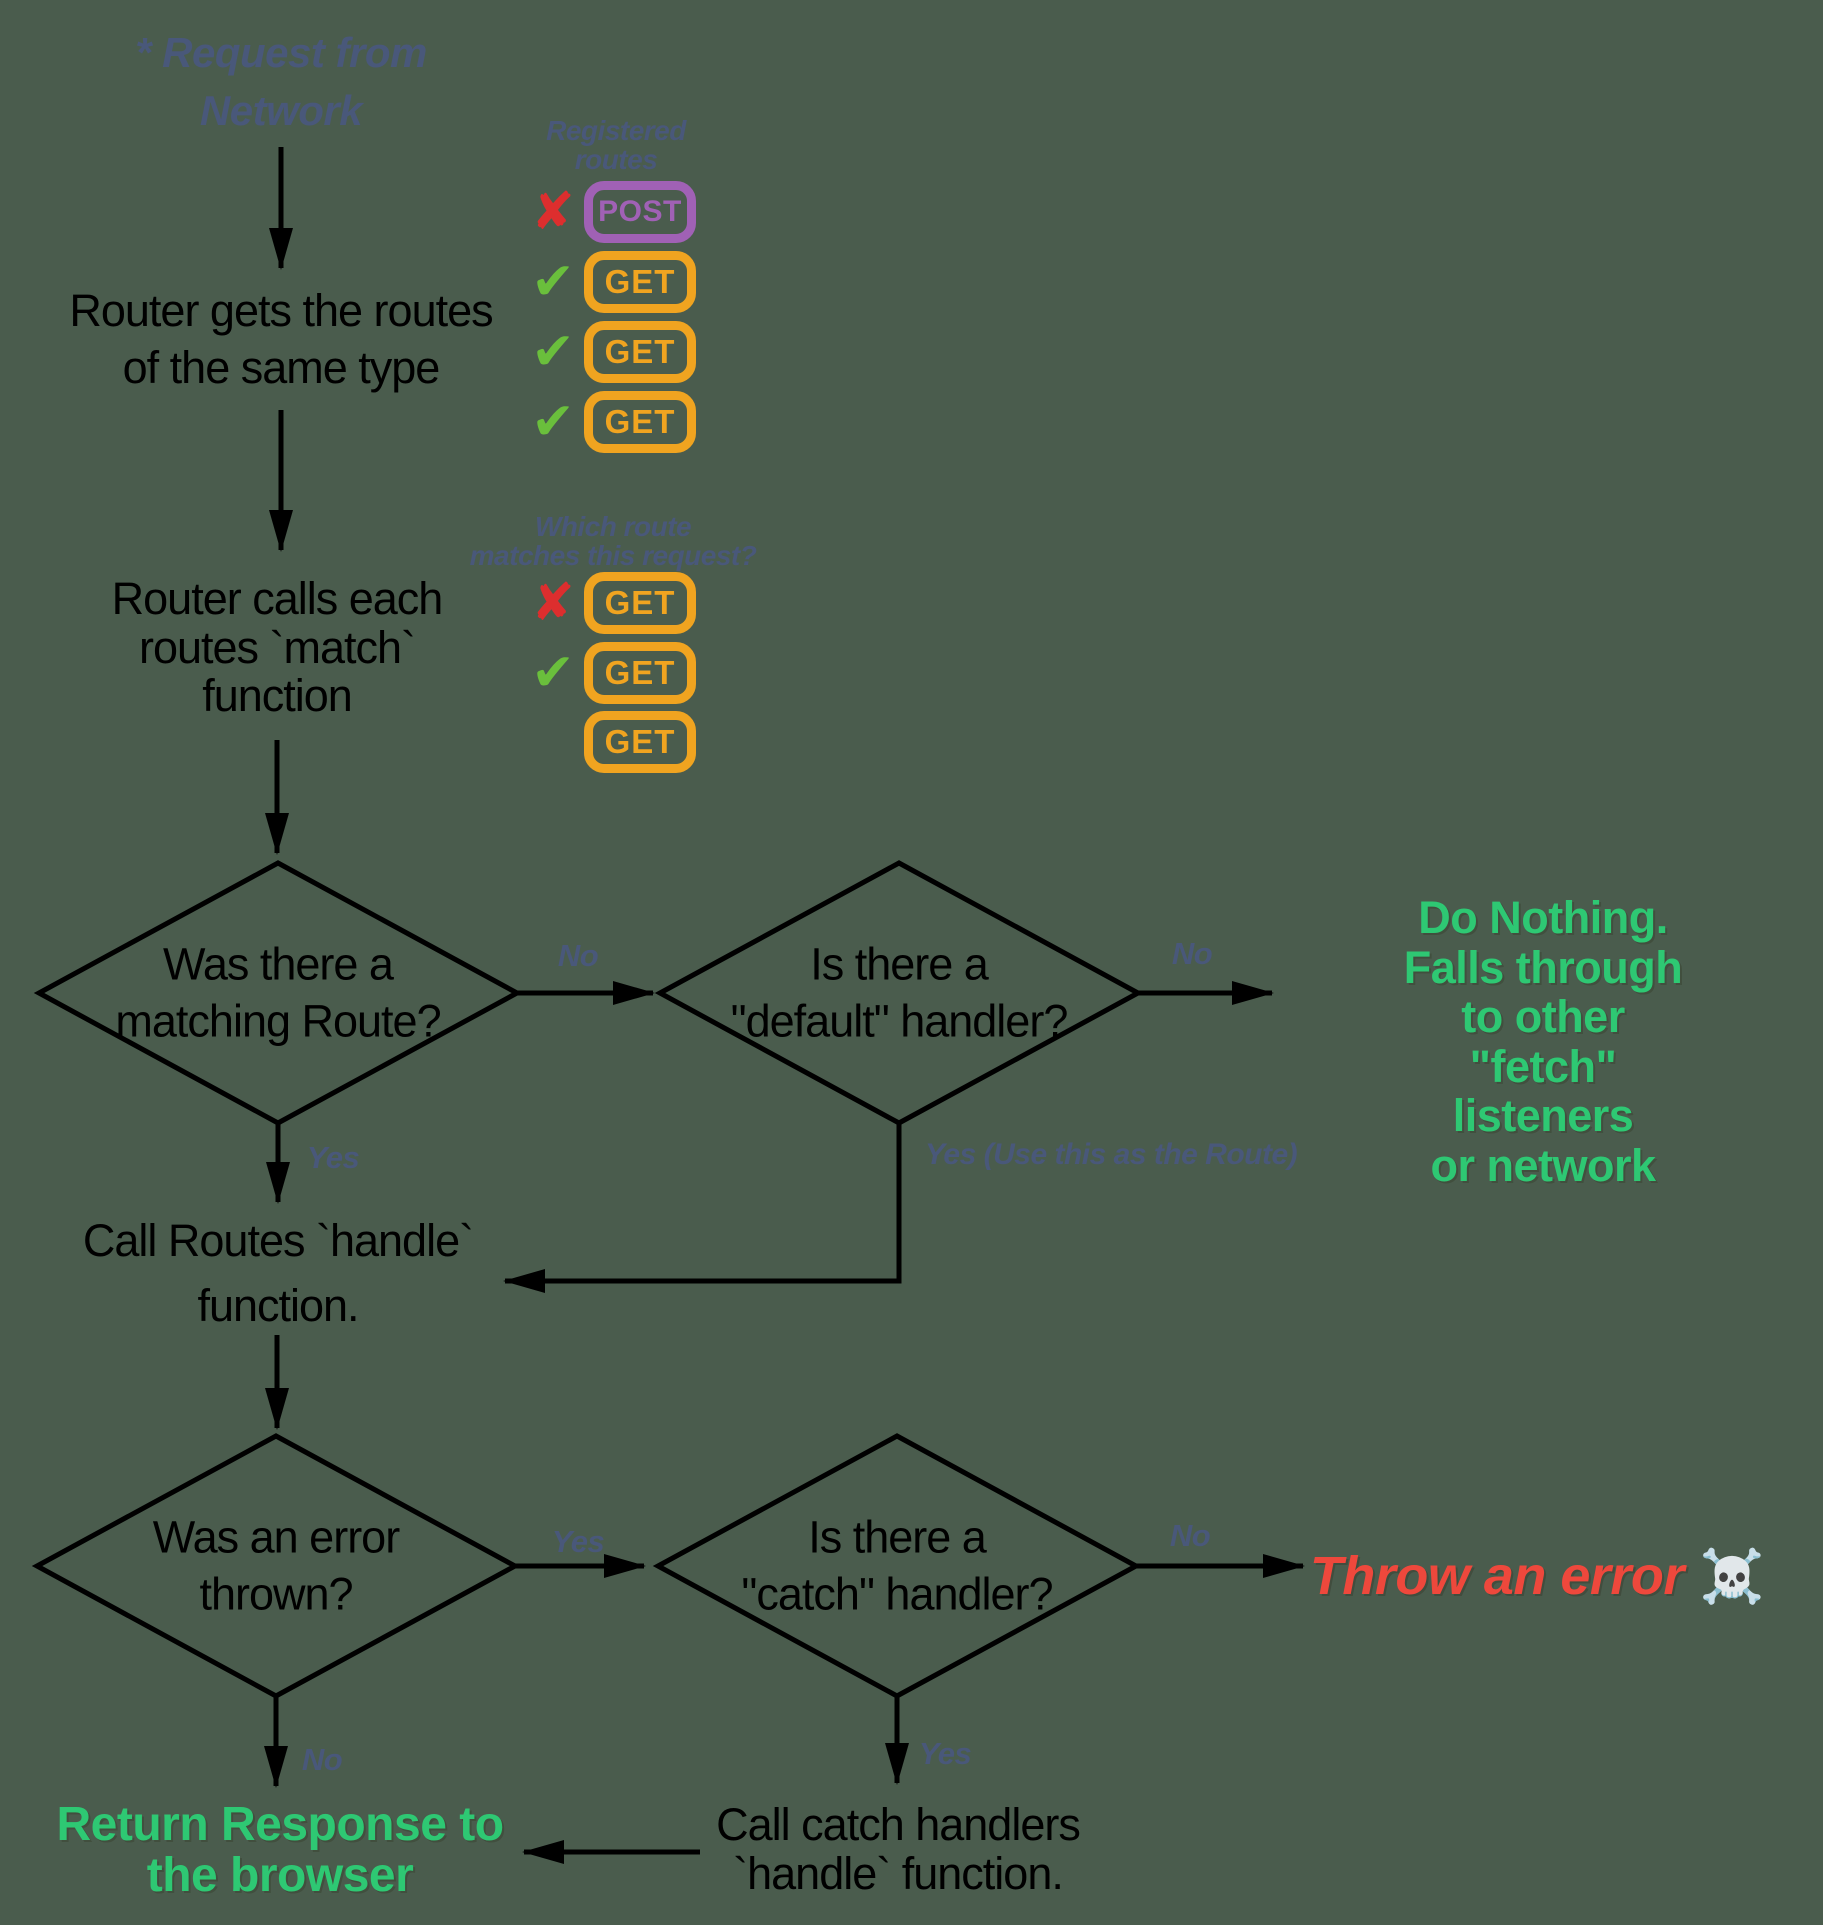 Image resolution: width=1823 pixels, height=1925 pixels. I want to click on connector-d2-yes-to-call-route, so click(702, 1208).